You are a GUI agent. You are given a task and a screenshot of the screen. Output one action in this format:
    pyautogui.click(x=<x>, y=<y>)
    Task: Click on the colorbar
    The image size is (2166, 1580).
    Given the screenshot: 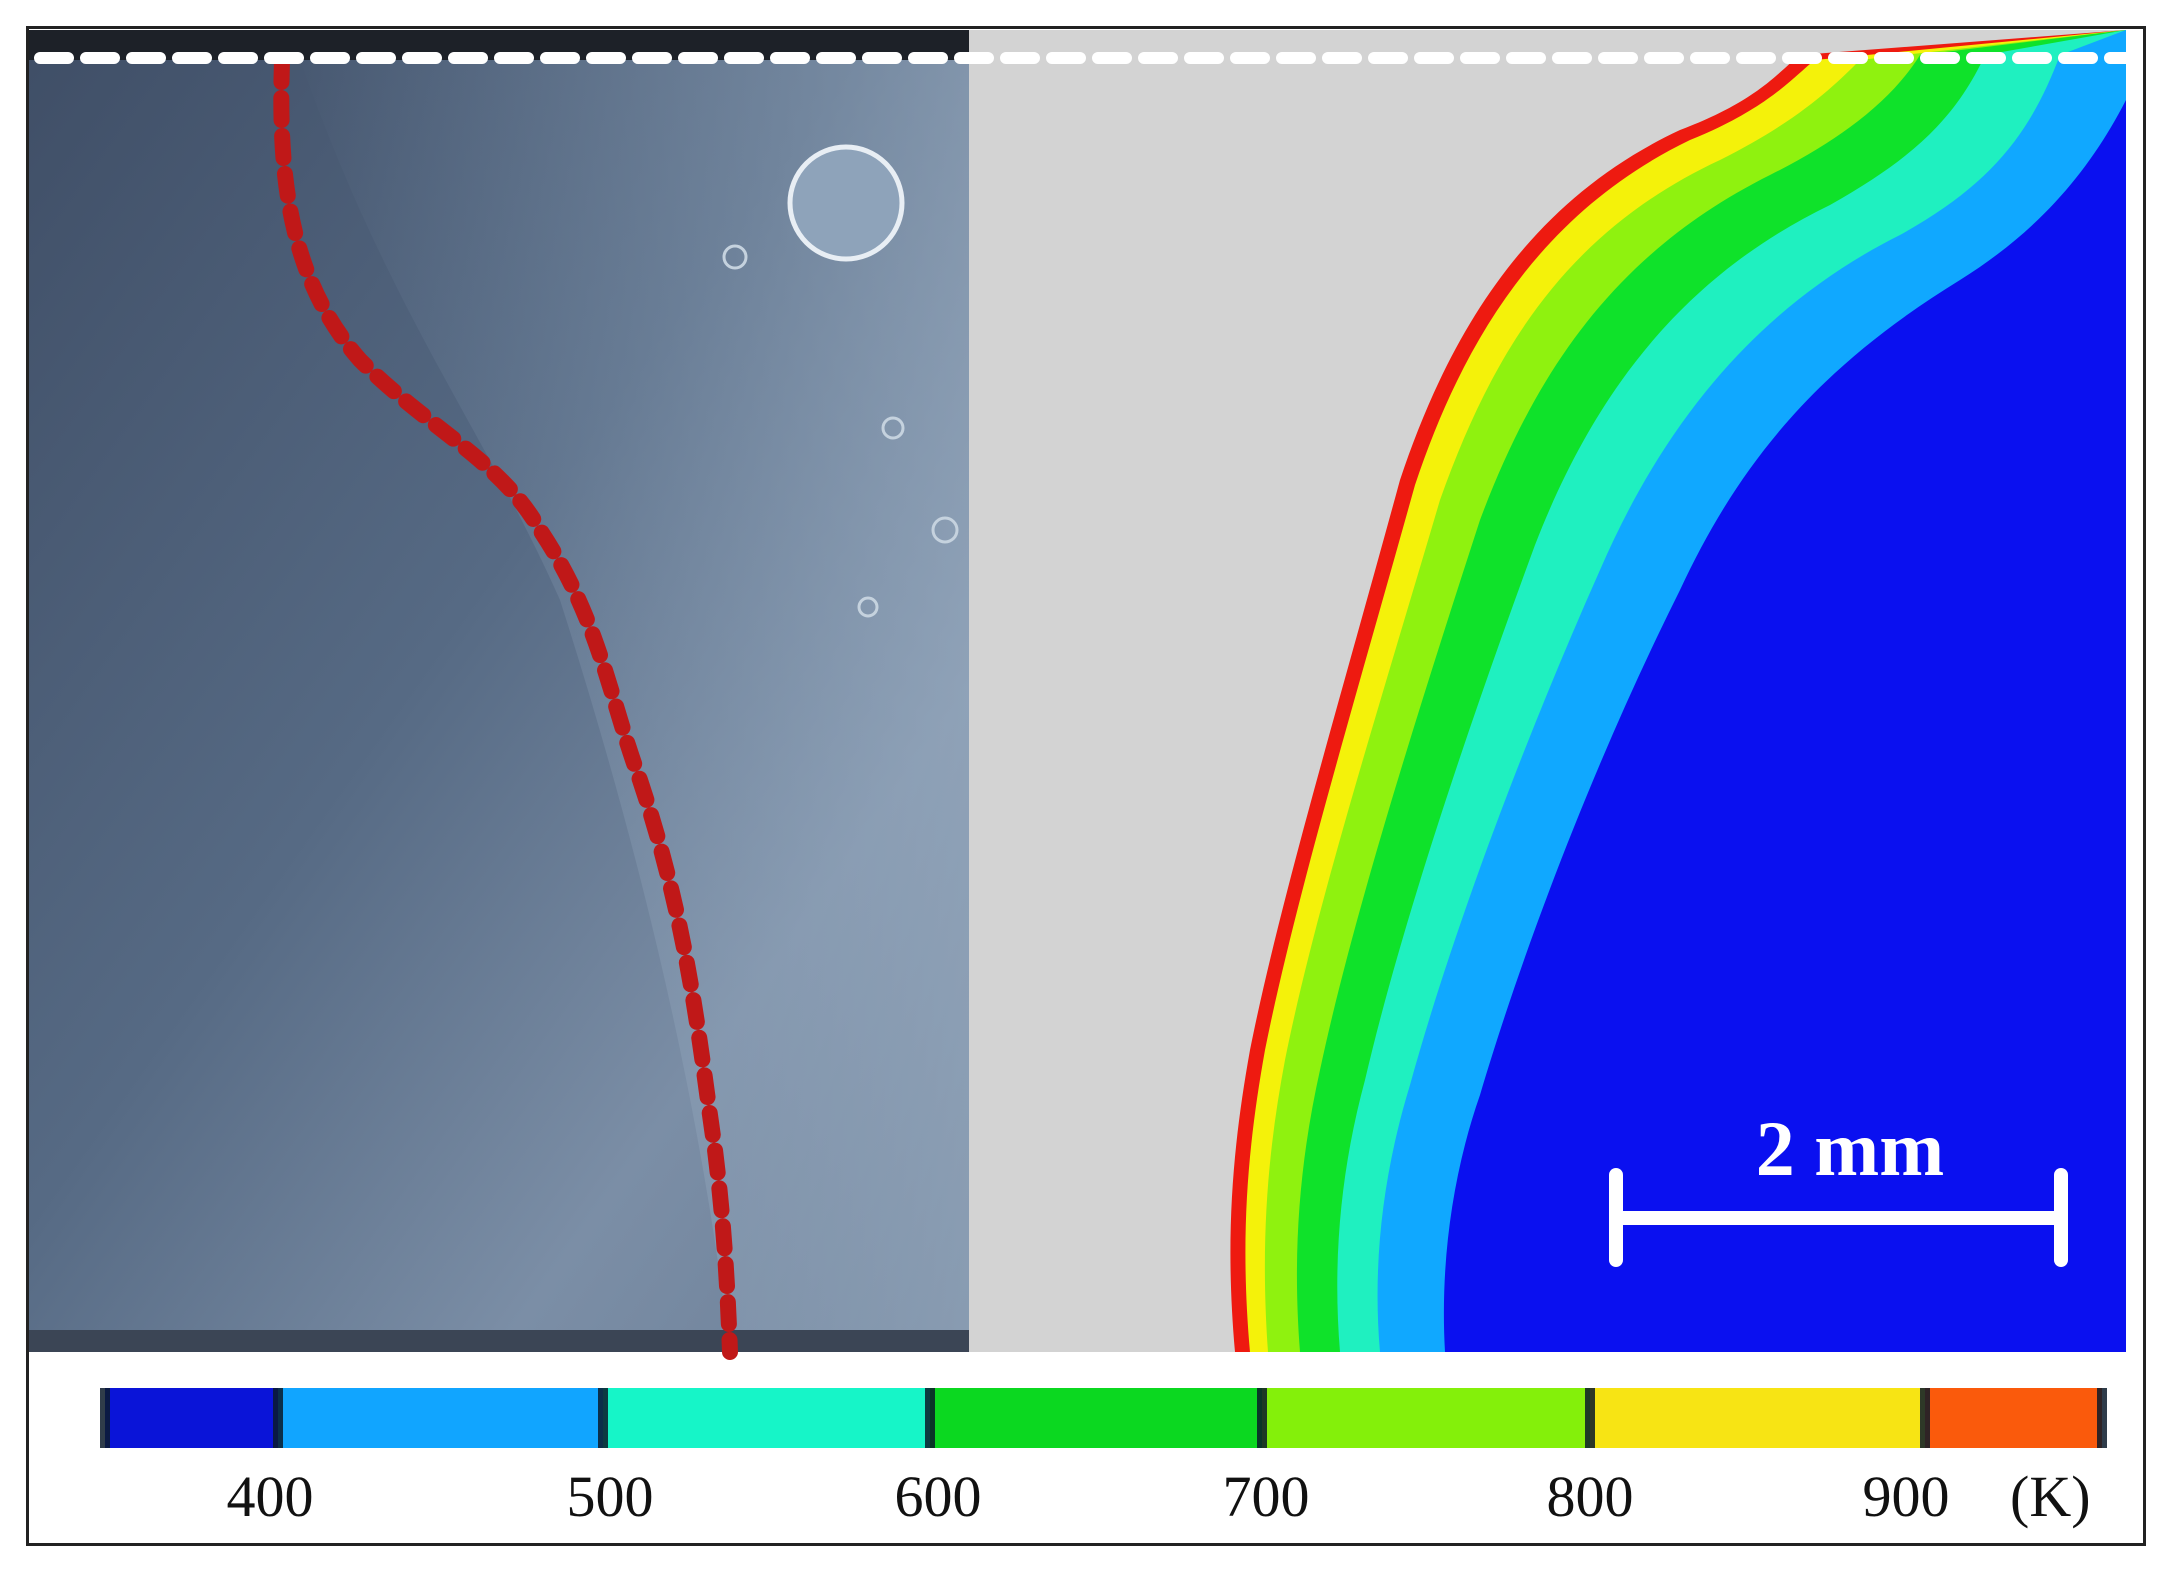 What is the action you would take?
    pyautogui.click(x=1103, y=1418)
    